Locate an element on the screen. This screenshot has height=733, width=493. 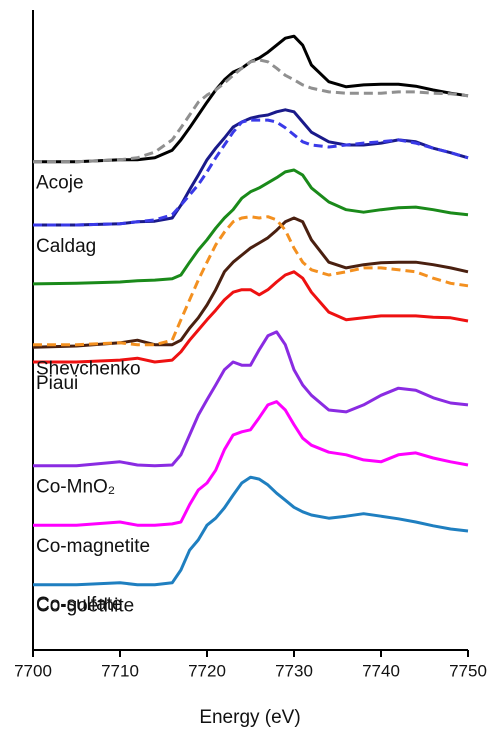
series-label: Co-goethite is located at coordinates (85, 606).